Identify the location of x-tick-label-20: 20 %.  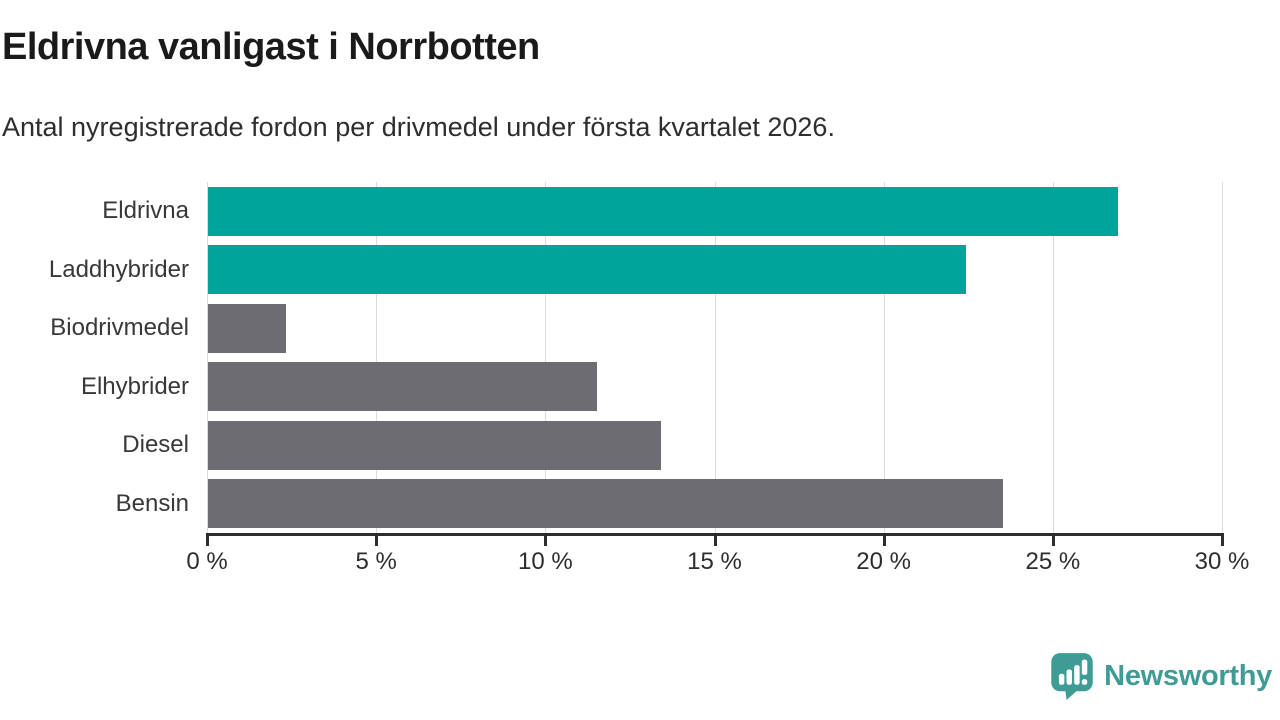
(883, 561).